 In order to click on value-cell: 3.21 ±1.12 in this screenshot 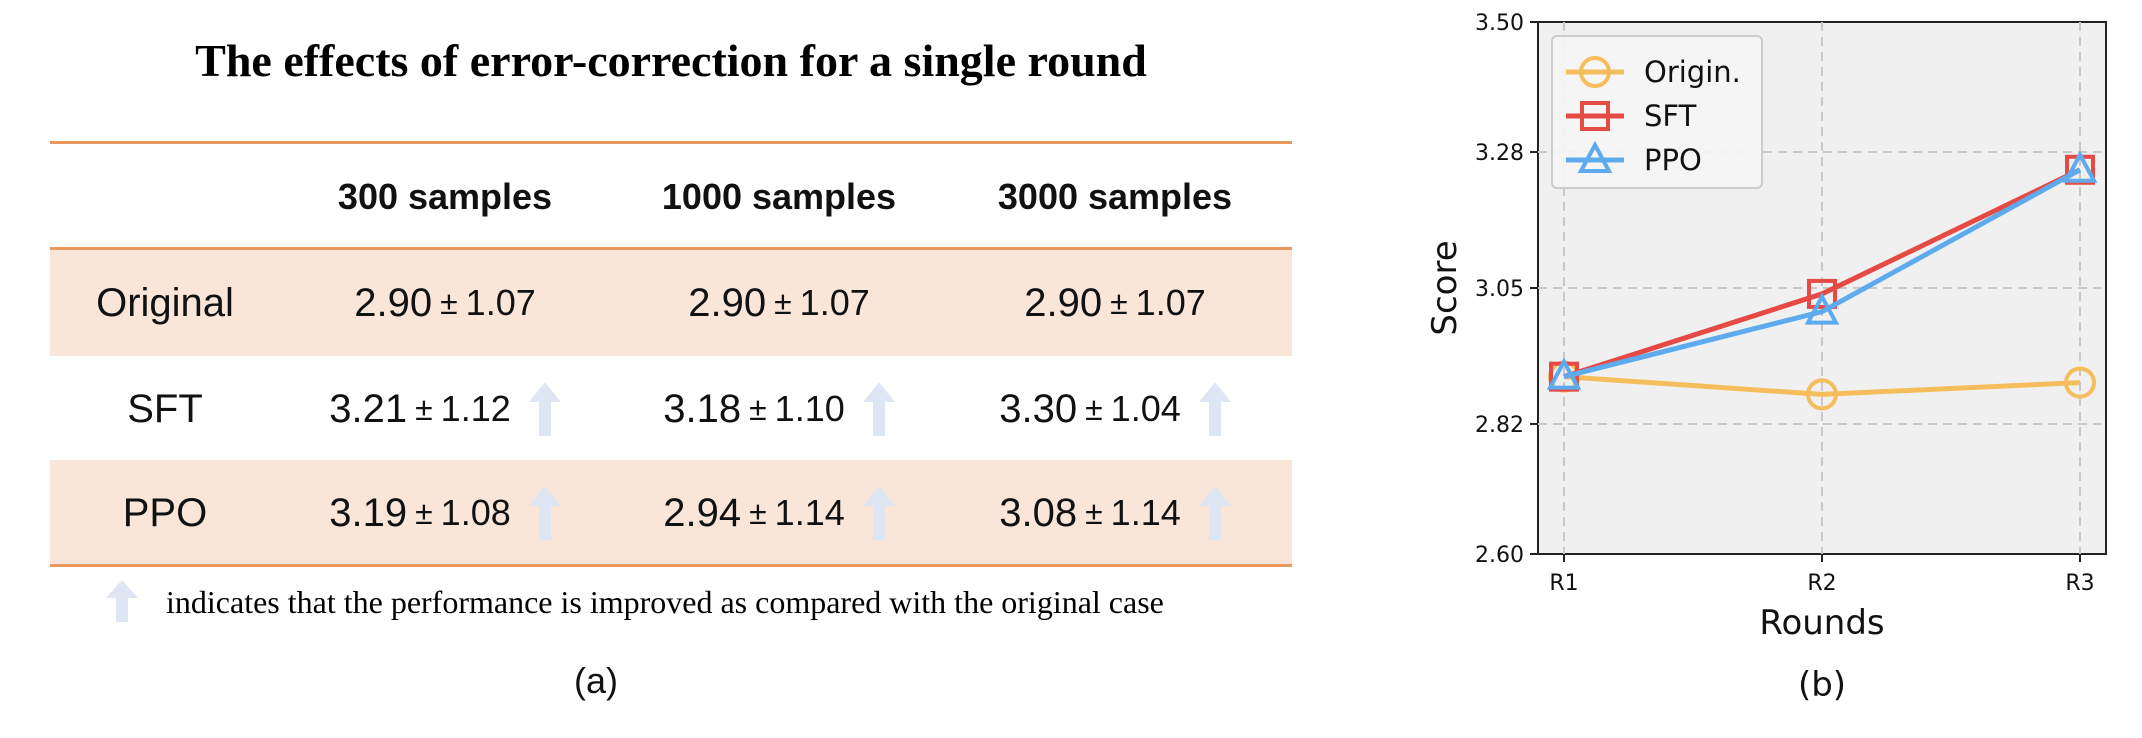, I will do `click(445, 409)`.